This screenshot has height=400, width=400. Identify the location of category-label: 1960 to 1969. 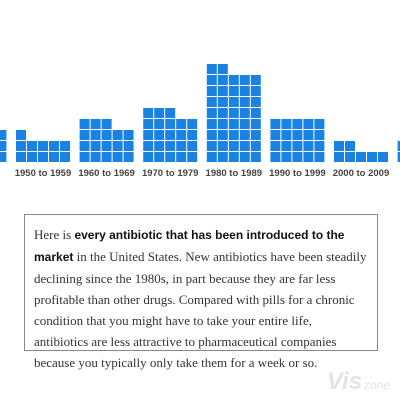
(106, 173).